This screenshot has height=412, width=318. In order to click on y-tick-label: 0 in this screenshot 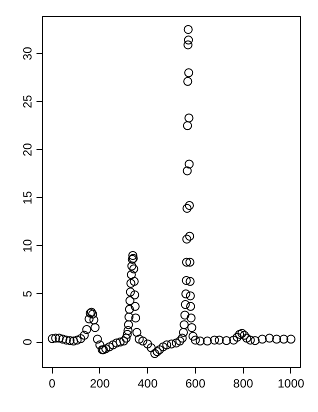, I will do `click(27, 342)`.